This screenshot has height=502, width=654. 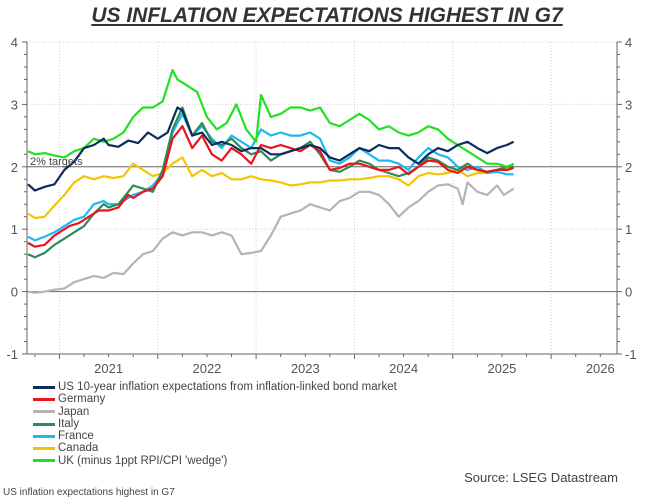 What do you see at coordinates (89, 492) in the screenshot?
I see `caption: US inflation expectations highest in G7` at bounding box center [89, 492].